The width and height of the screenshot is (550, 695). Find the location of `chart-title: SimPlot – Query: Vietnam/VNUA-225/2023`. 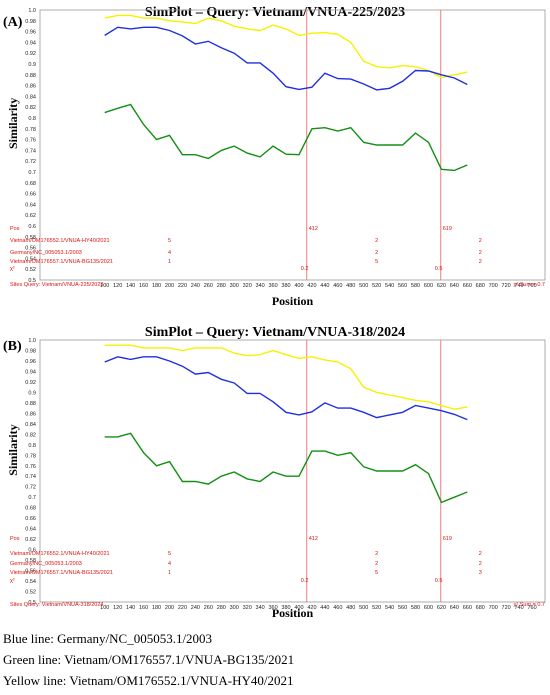

chart-title: SimPlot – Query: Vietnam/VNUA-225/2023 is located at coordinates (275, 12).